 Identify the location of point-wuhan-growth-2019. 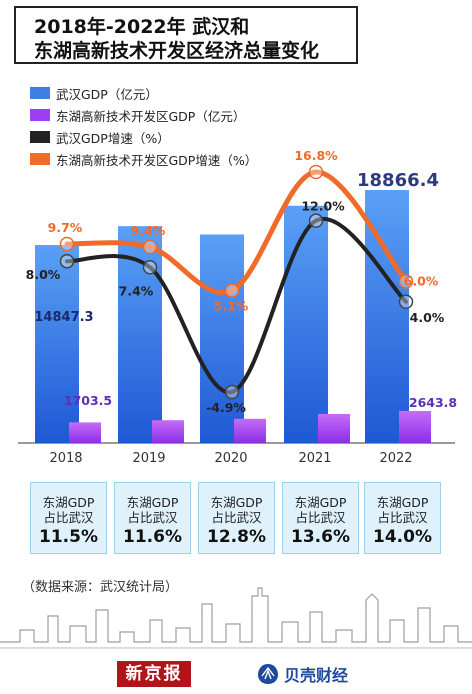
(150, 267).